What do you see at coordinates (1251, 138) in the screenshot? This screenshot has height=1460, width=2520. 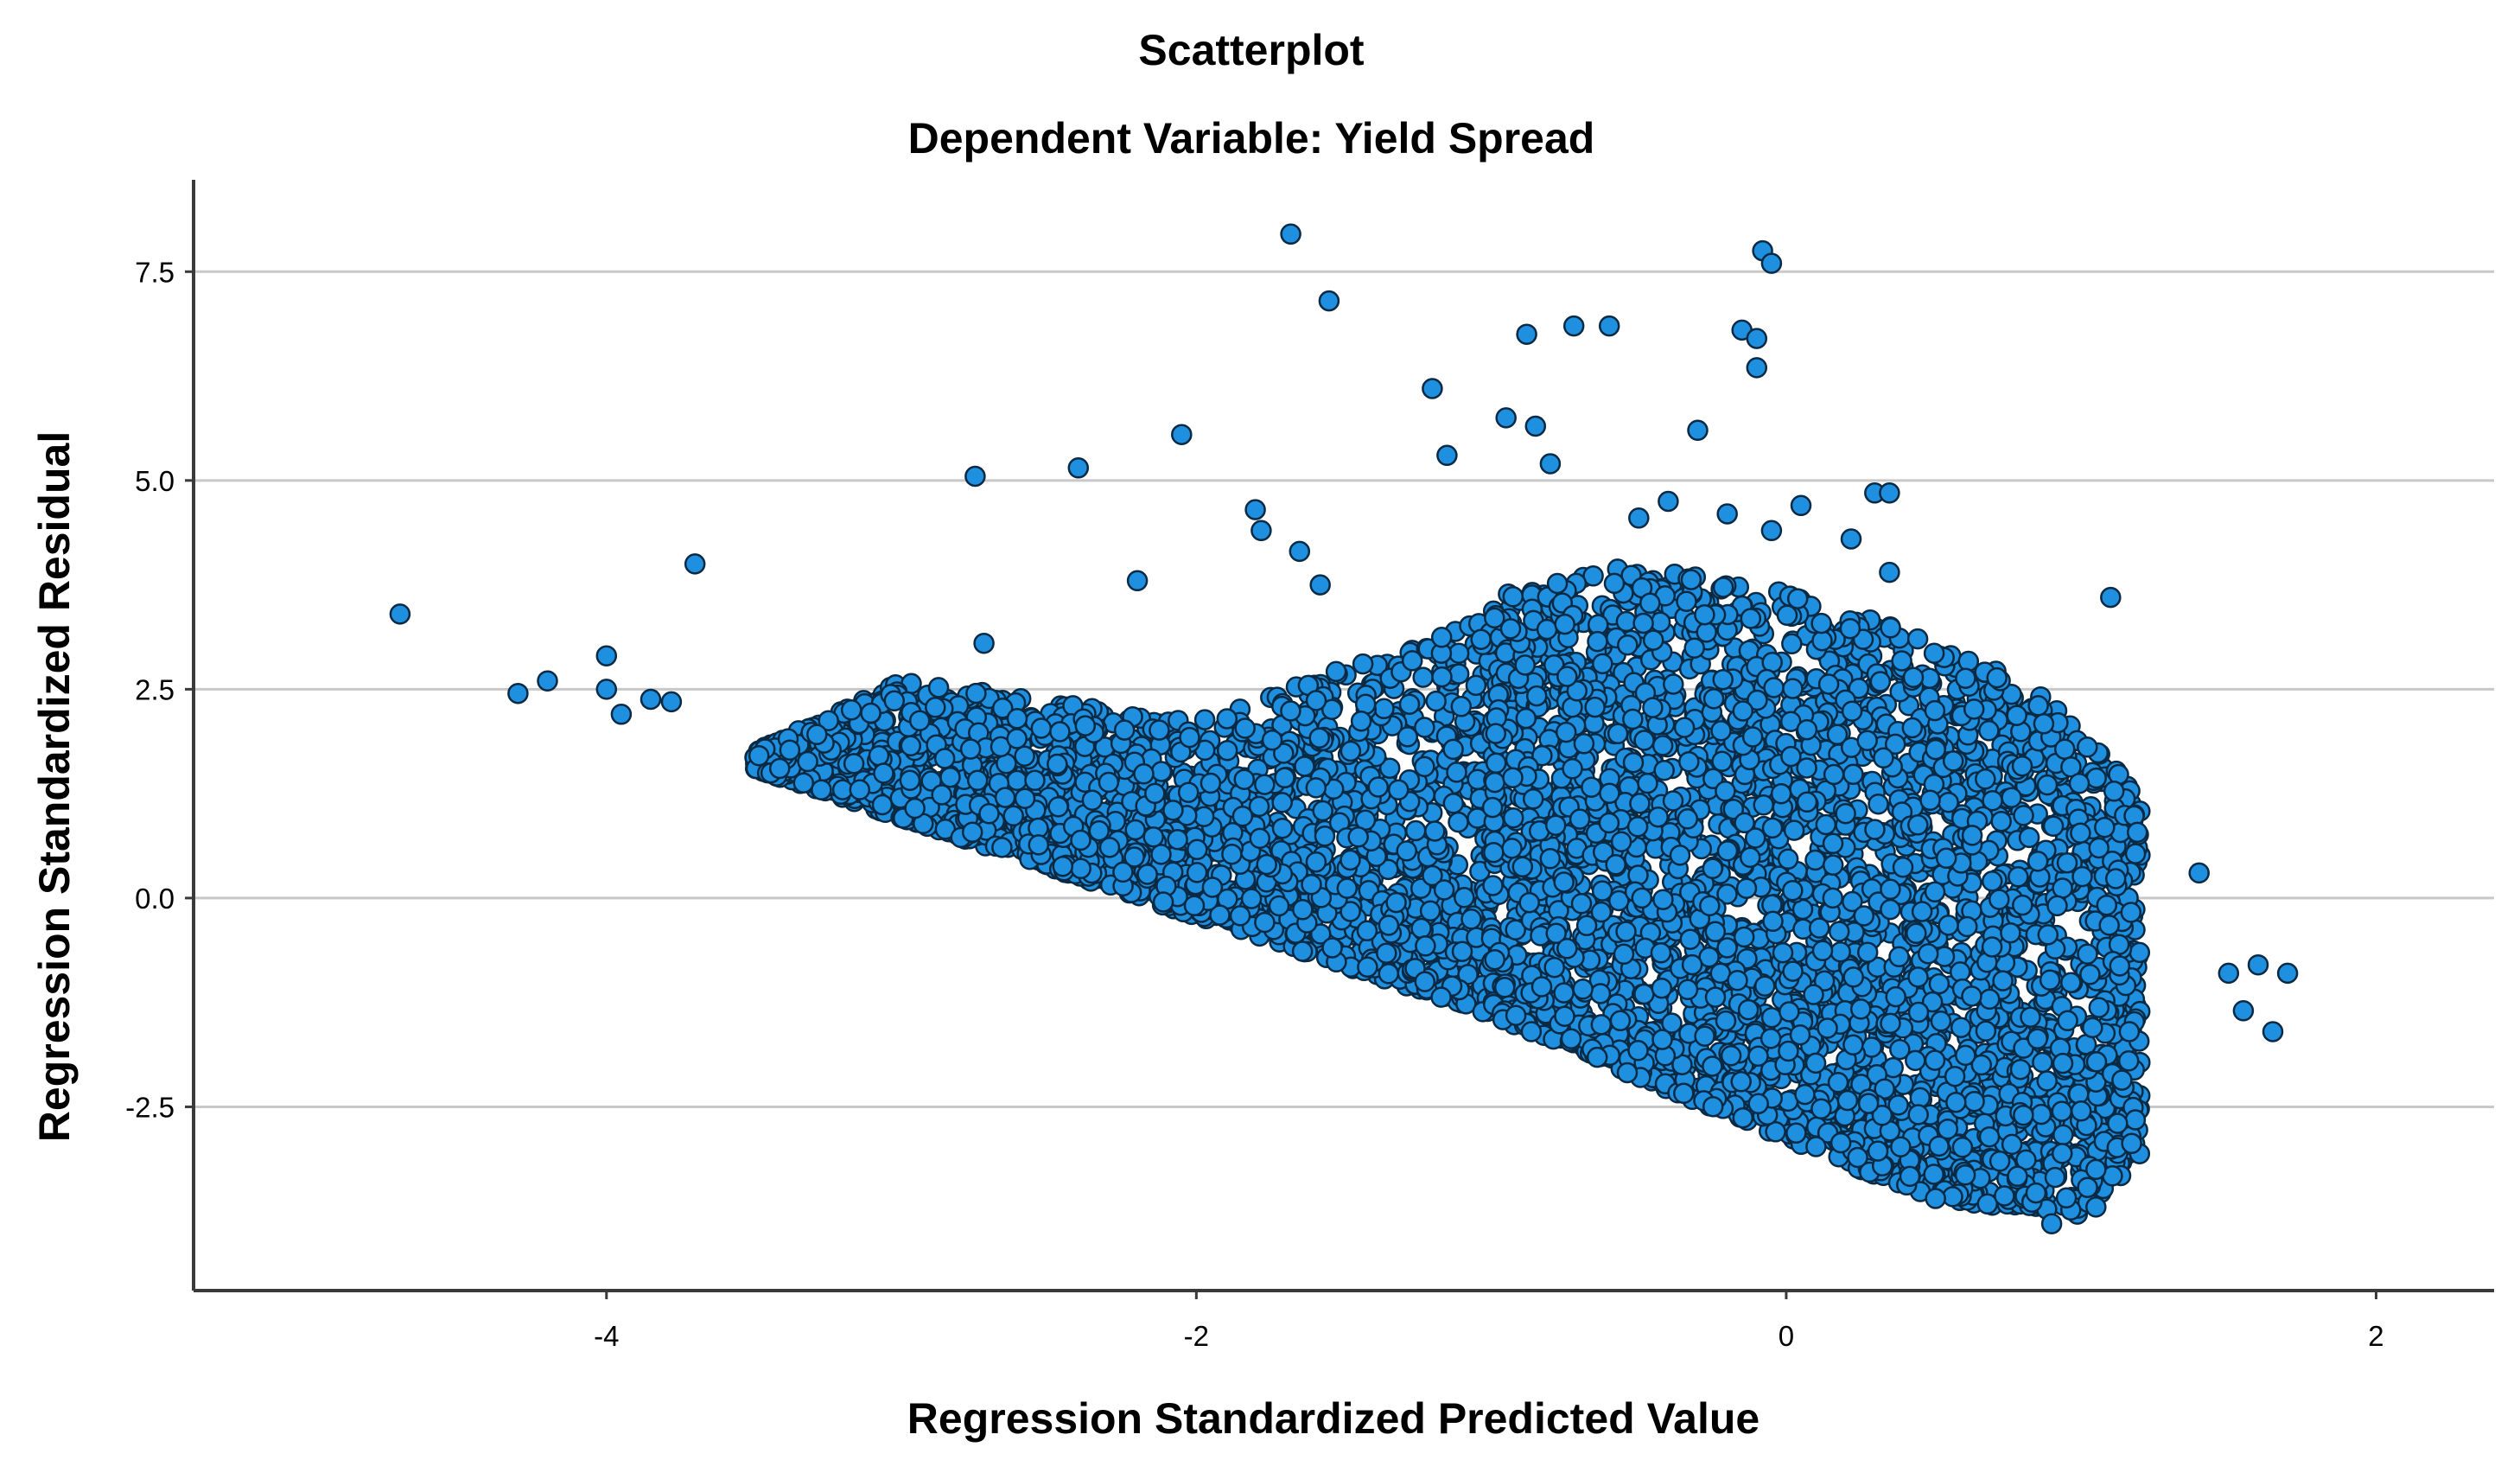 I see `chart-subtitle: Dependent Variable: Yield Spread` at bounding box center [1251, 138].